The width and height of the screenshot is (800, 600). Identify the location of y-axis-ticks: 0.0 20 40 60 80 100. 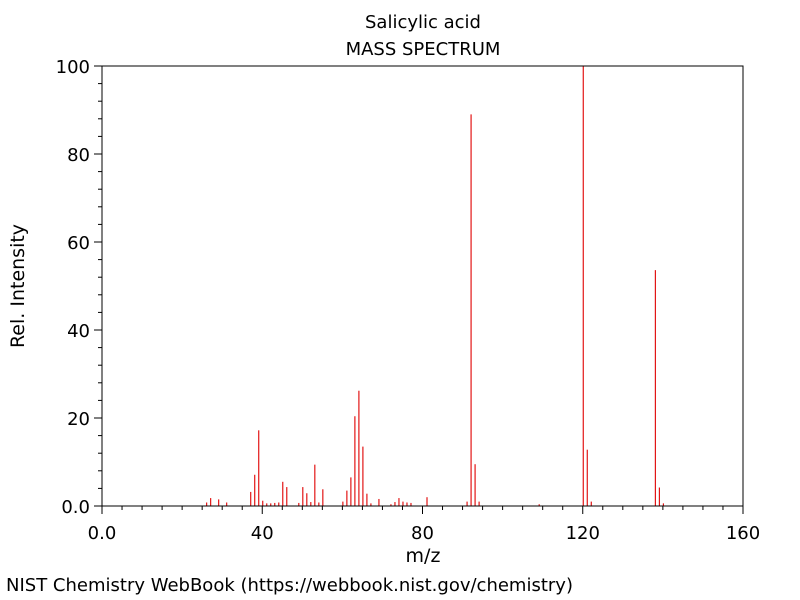
(79, 287).